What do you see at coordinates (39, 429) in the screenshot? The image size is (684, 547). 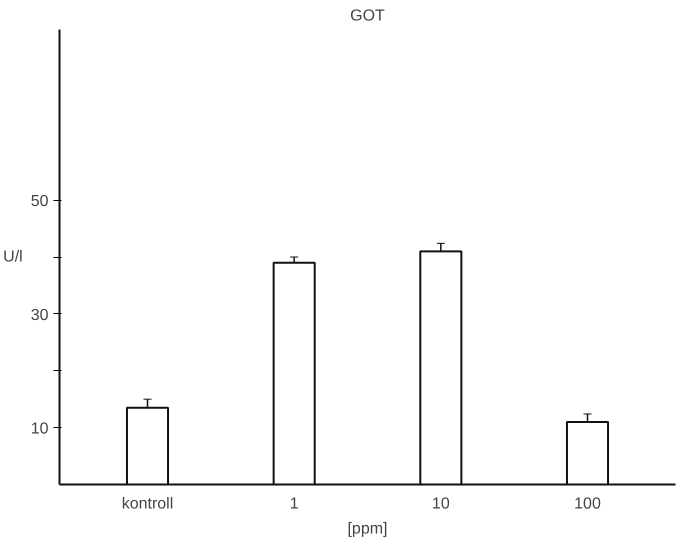 I see `y-tick-label: 10` at bounding box center [39, 429].